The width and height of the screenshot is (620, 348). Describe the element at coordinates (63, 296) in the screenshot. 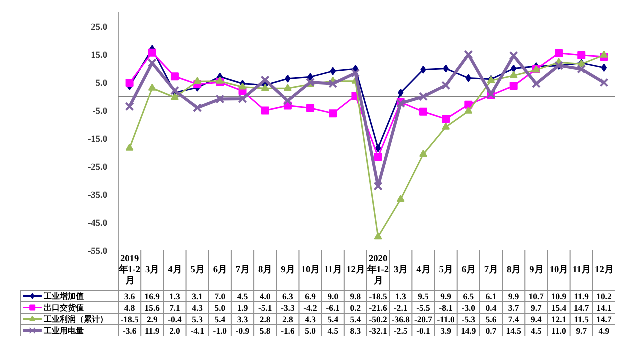

I see `legend-label: 工业增加值` at that location.